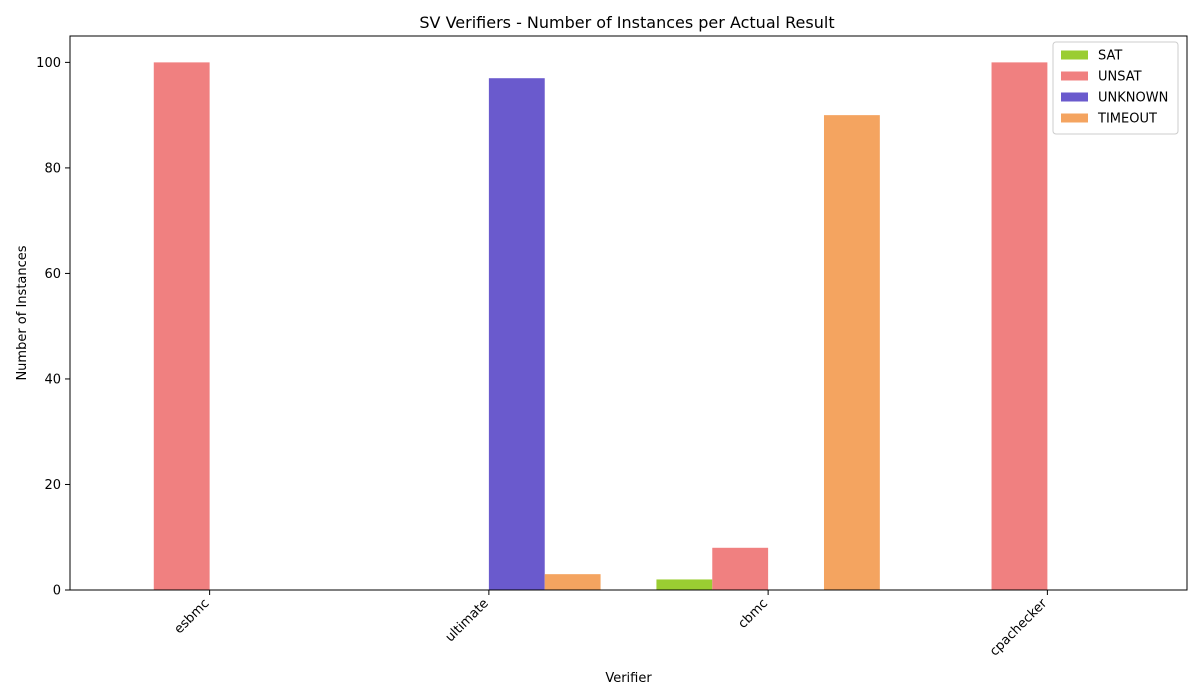  Describe the element at coordinates (52, 274) in the screenshot. I see `y-tick-label: 60` at that location.